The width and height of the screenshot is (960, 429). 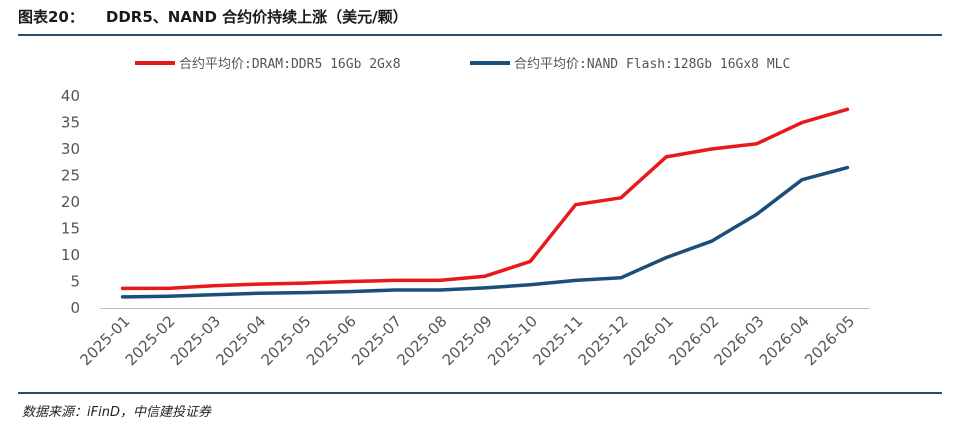 I want to click on y-tick-label: 35, so click(x=70, y=123).